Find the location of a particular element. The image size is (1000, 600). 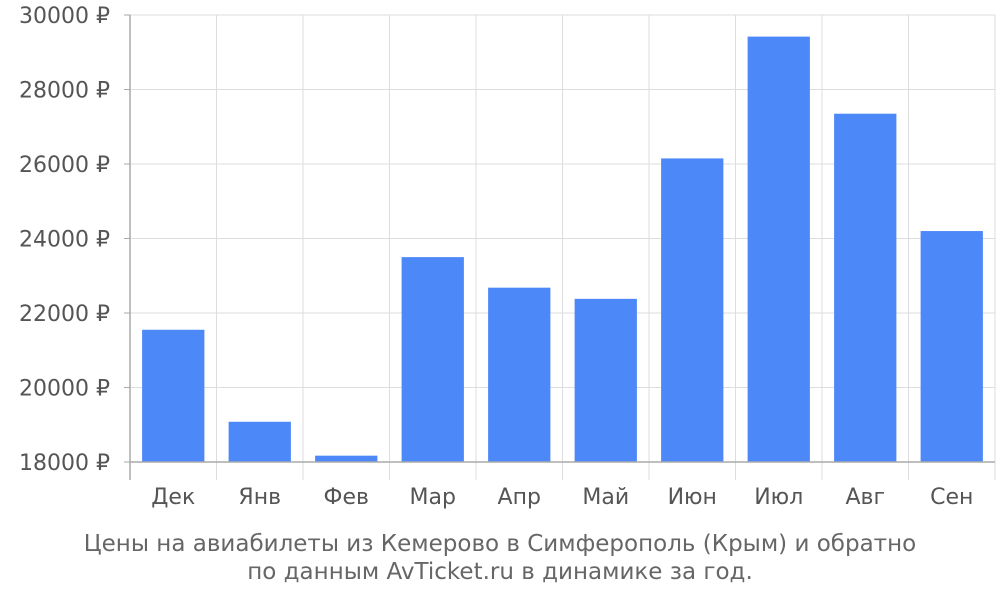

x-tick-label: Мар is located at coordinates (433, 497).